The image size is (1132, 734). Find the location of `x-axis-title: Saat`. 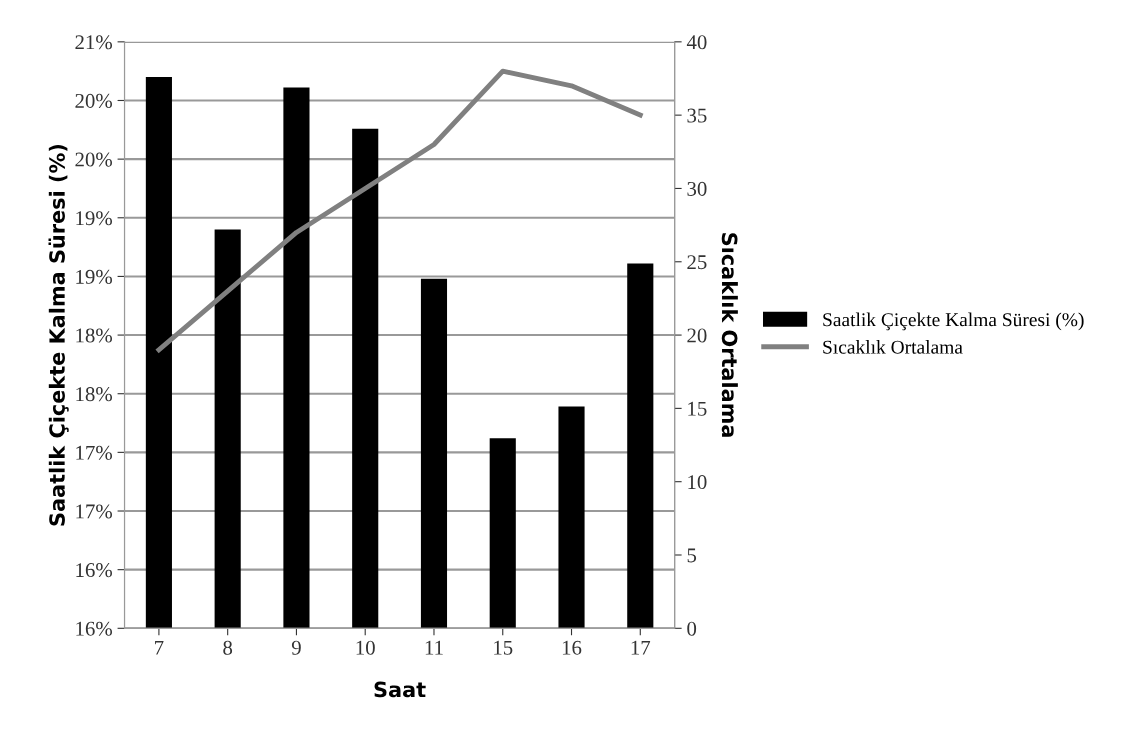

x-axis-title: Saat is located at coordinates (400, 689).